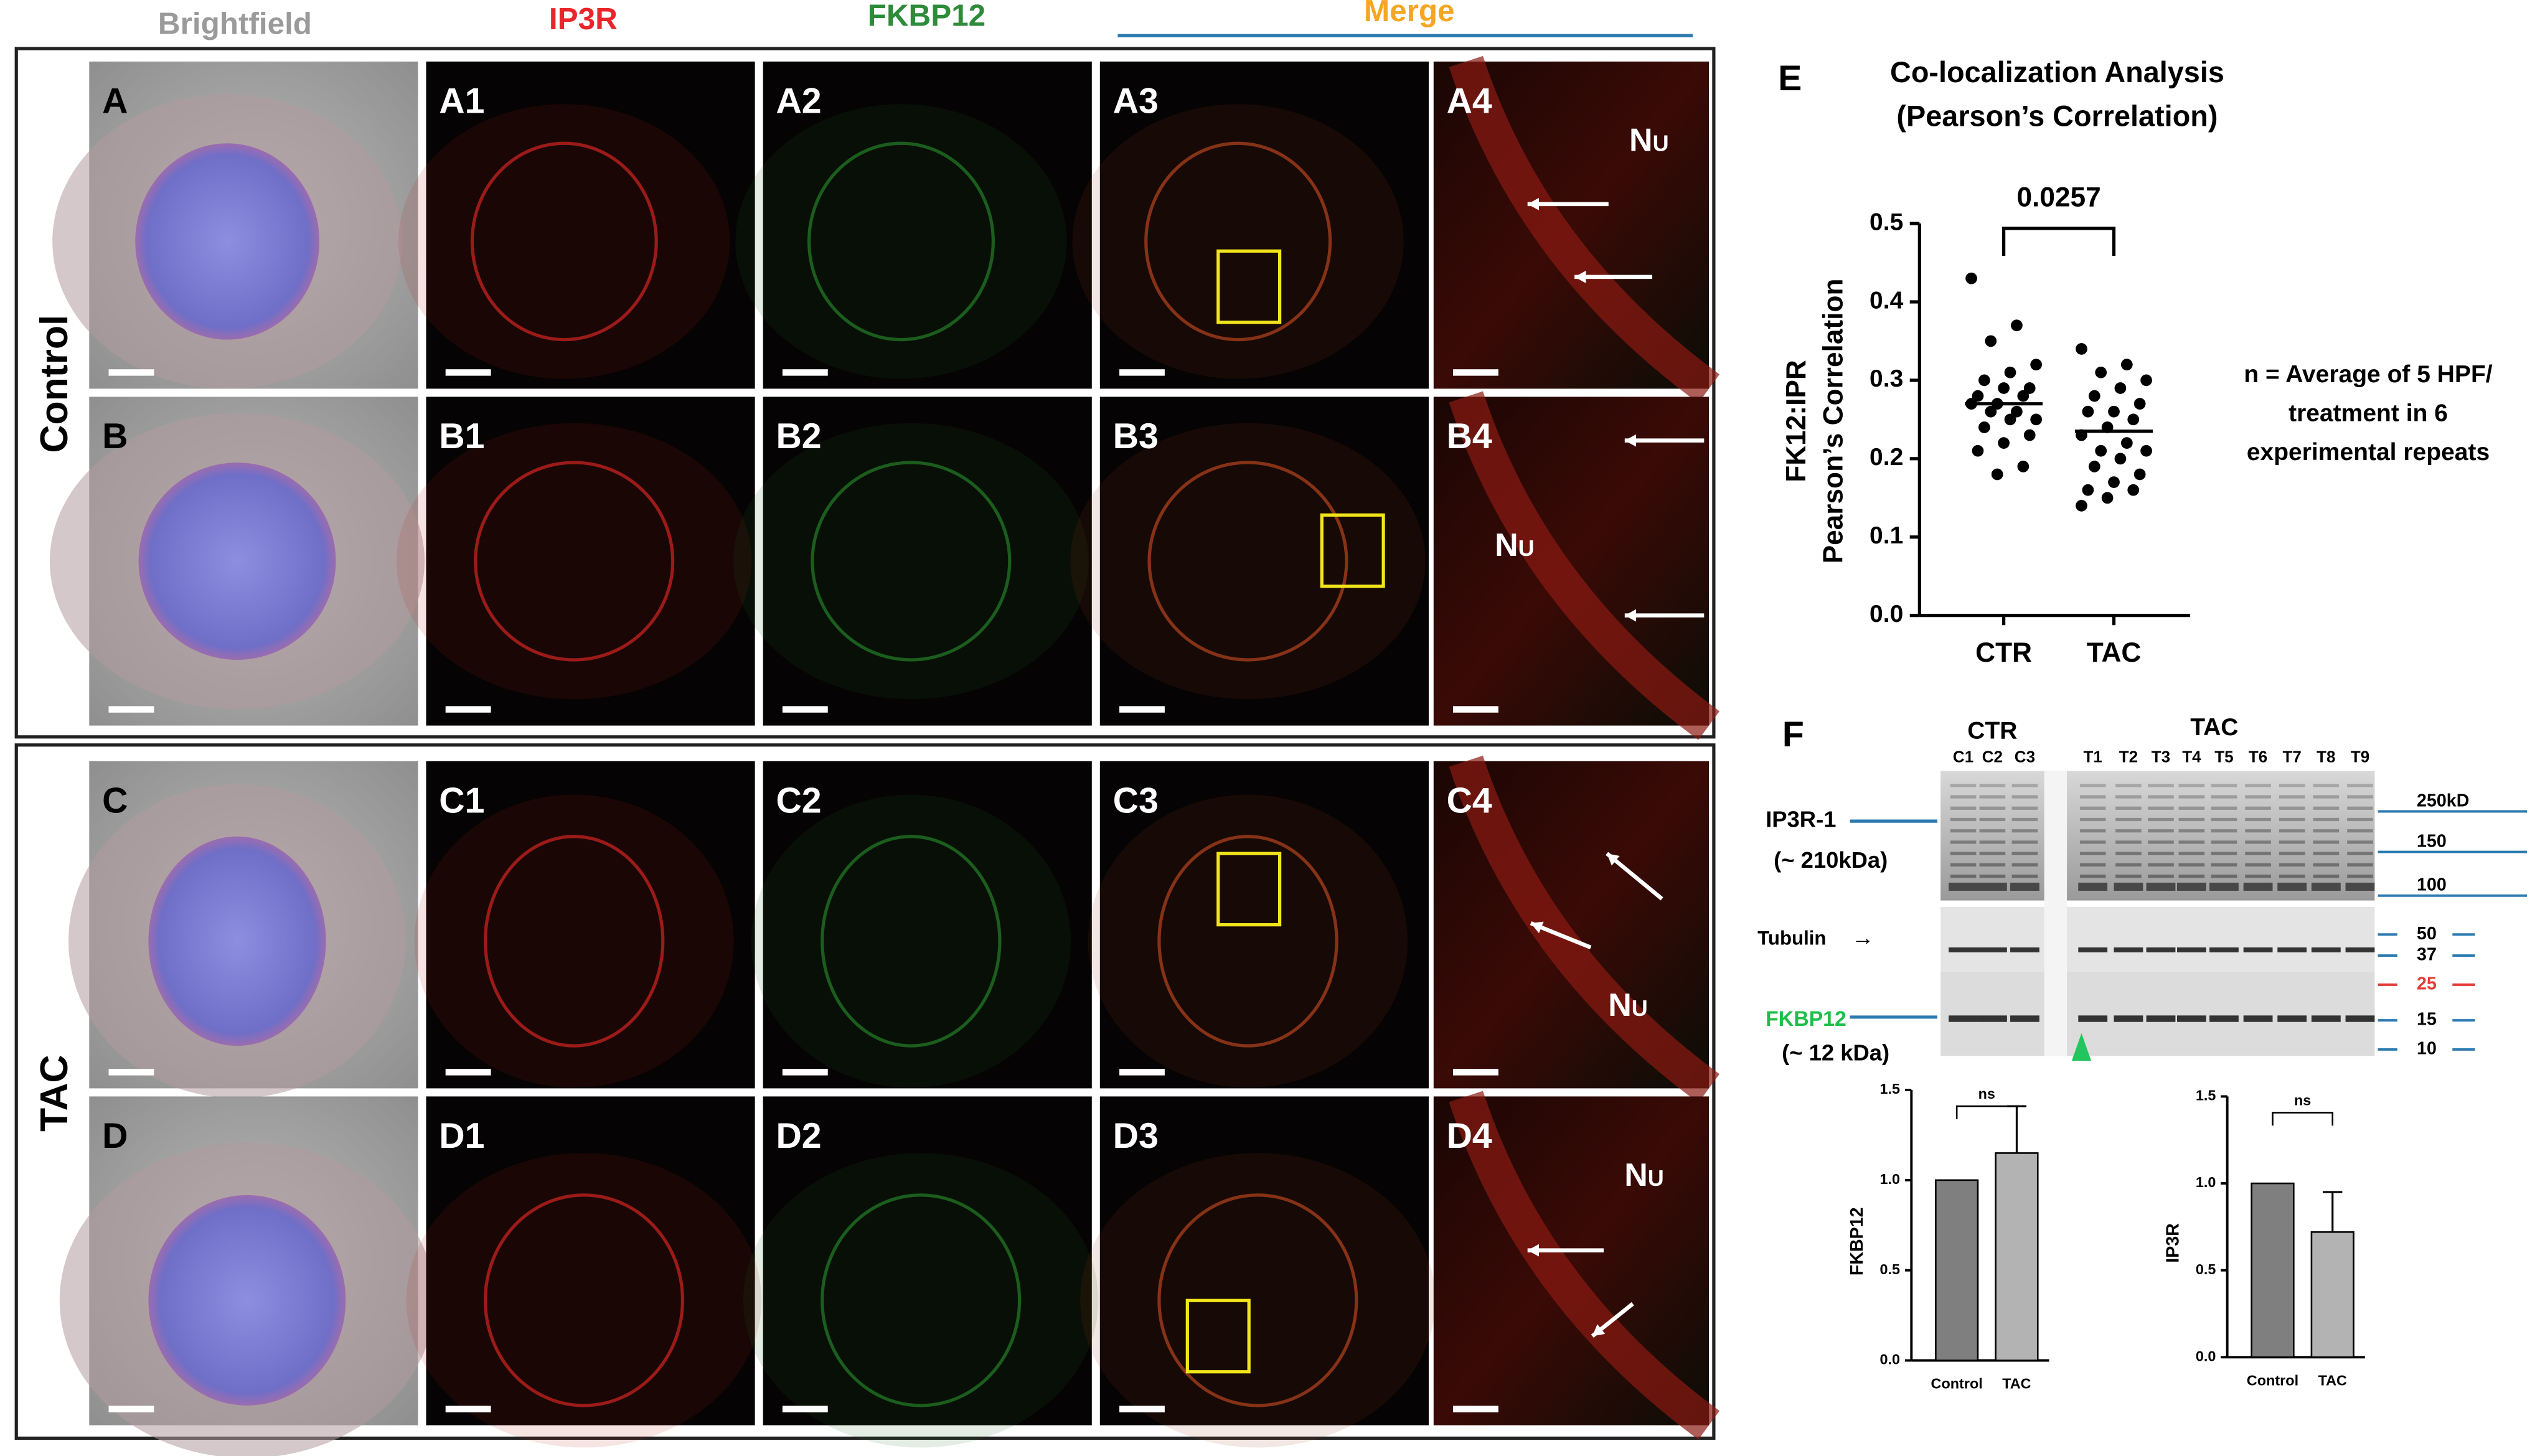 The image size is (2540, 1456). Describe the element at coordinates (1963, 757) in the screenshot. I see `lane-label: C1` at that location.